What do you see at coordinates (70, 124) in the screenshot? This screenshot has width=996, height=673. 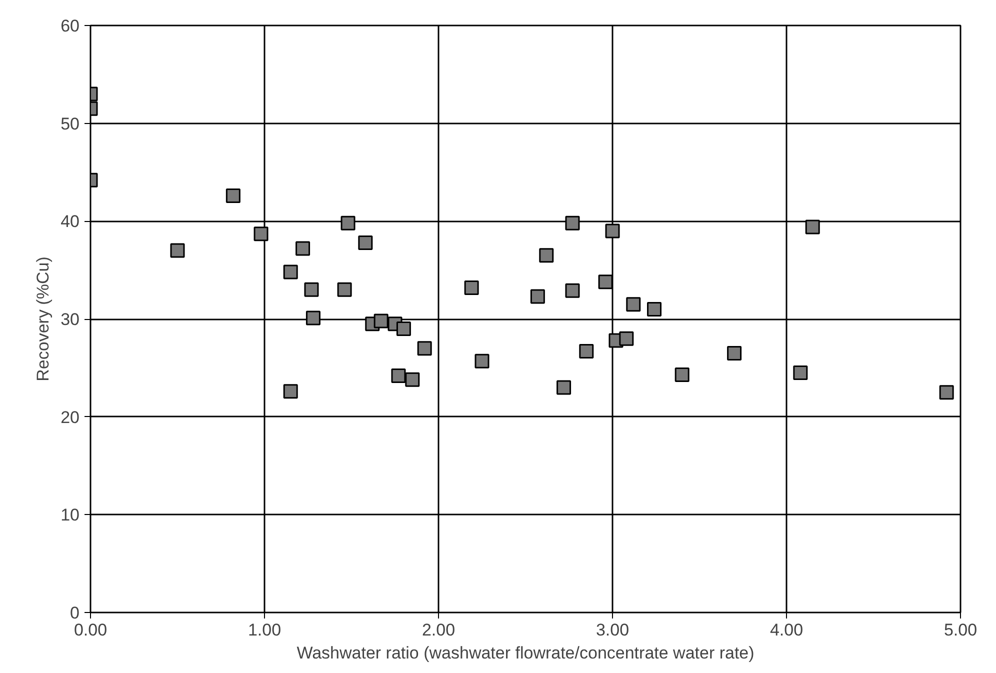 I see `y-tick-label: 50` at bounding box center [70, 124].